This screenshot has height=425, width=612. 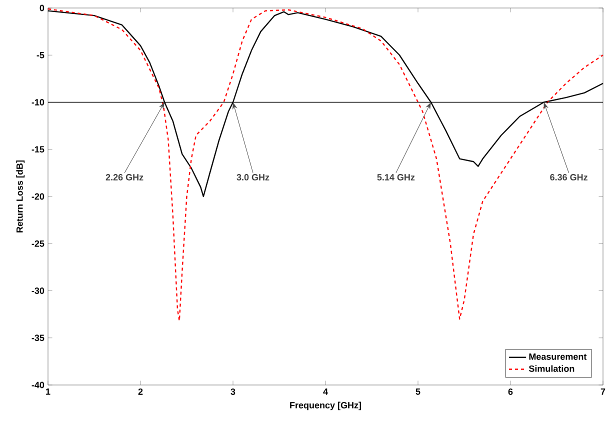 I want to click on y-tick-label: -15, so click(x=38, y=149).